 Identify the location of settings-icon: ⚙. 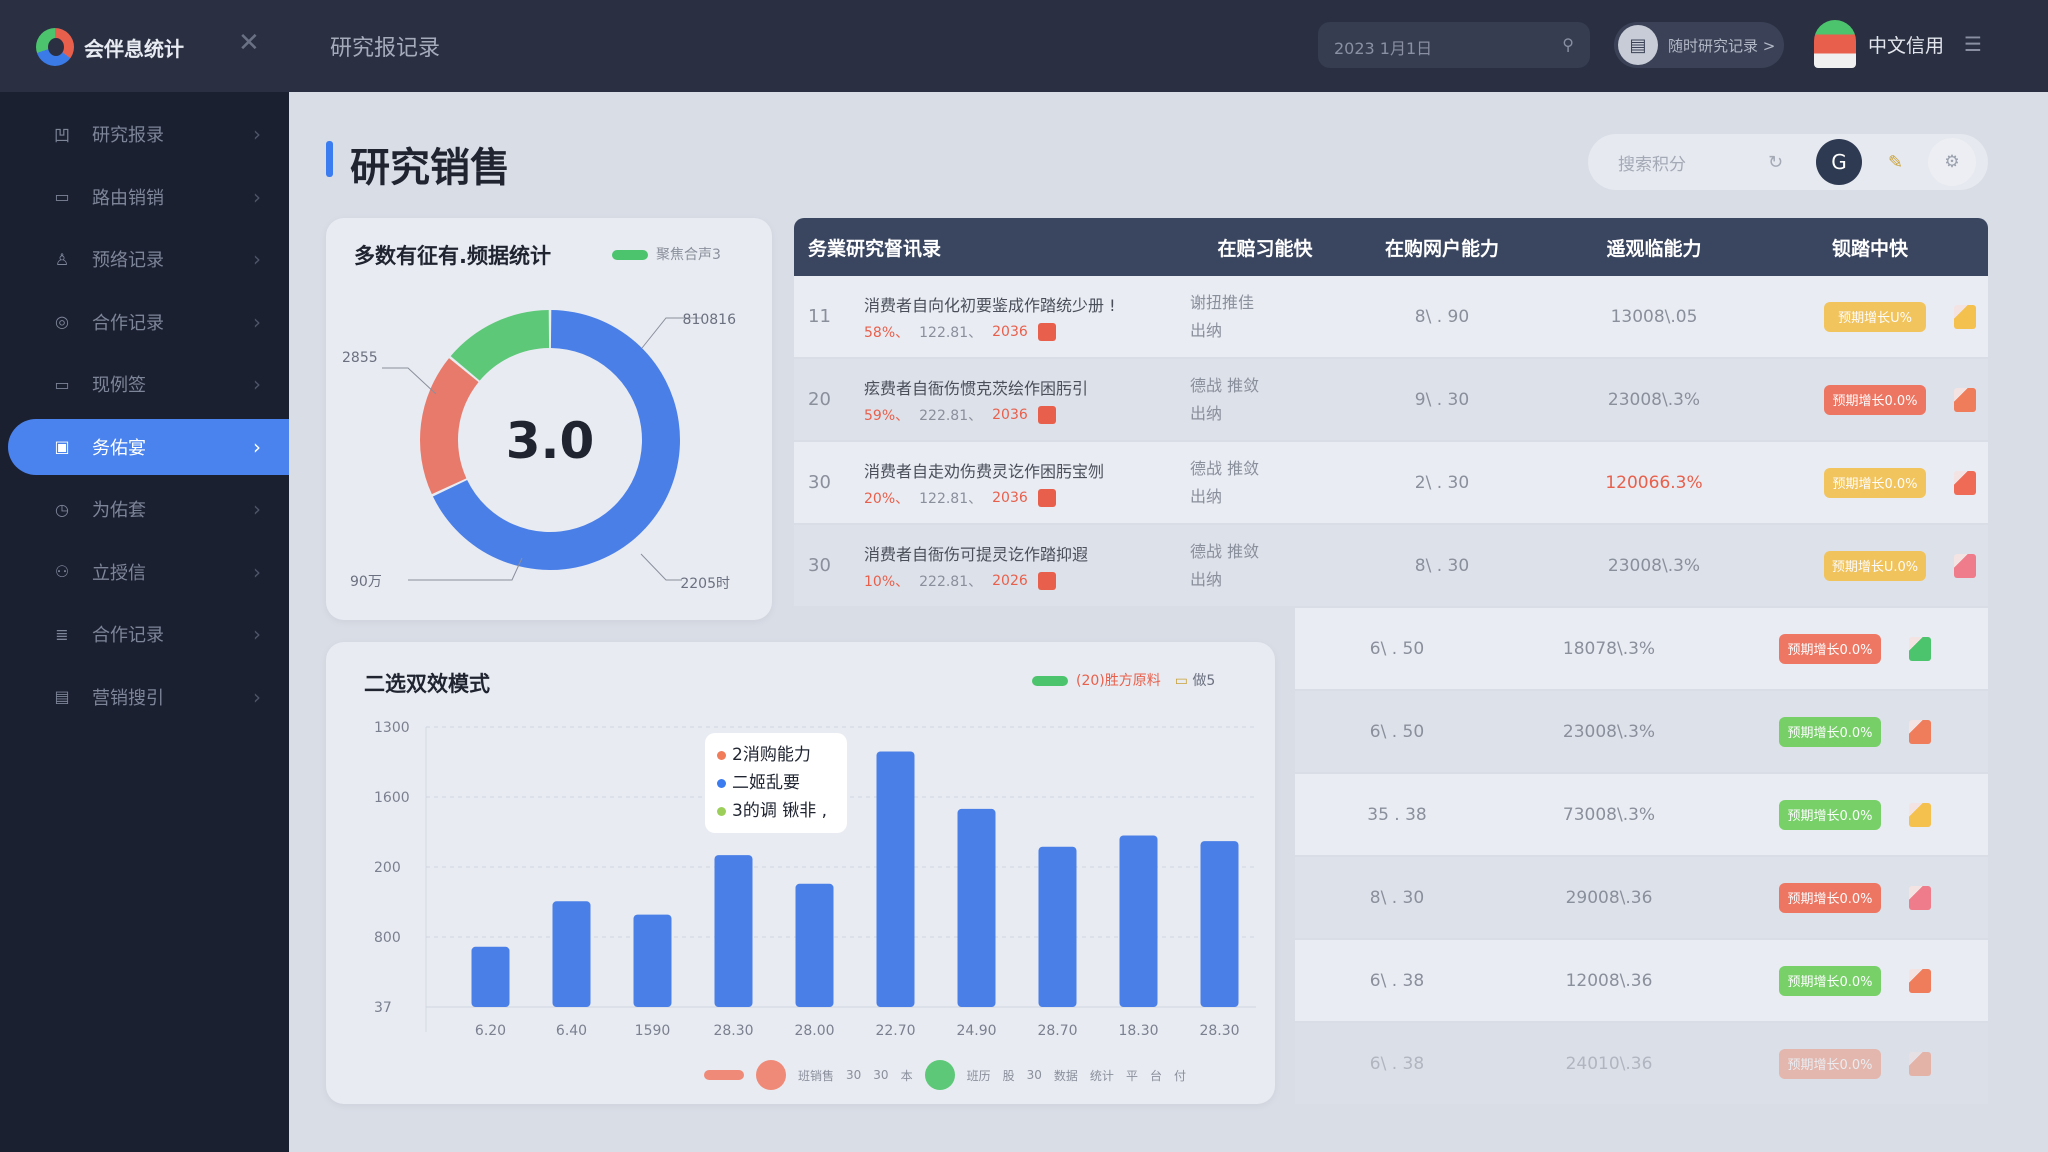
(1952, 162).